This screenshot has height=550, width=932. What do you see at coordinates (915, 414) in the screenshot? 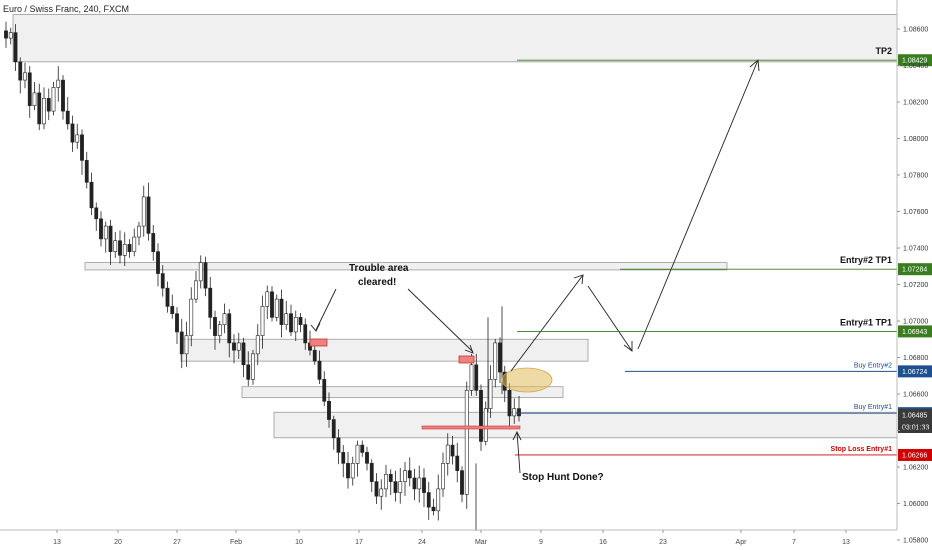
I see `current-price-badge` at bounding box center [915, 414].